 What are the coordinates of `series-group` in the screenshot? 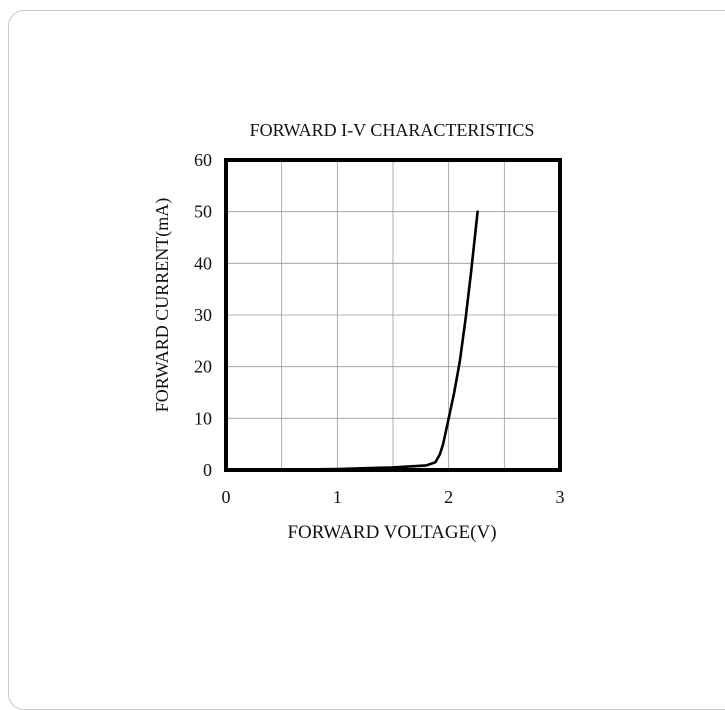 It's located at (351, 341).